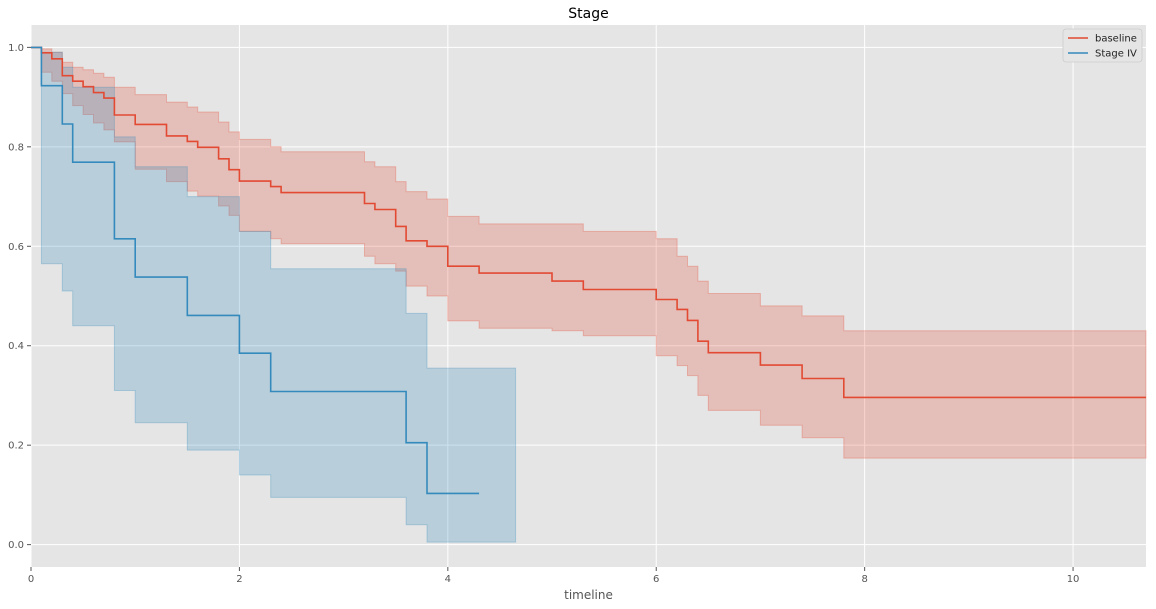 Image resolution: width=1156 pixels, height=609 pixels. What do you see at coordinates (16, 346) in the screenshot?
I see `y-tick-label: 0.4` at bounding box center [16, 346].